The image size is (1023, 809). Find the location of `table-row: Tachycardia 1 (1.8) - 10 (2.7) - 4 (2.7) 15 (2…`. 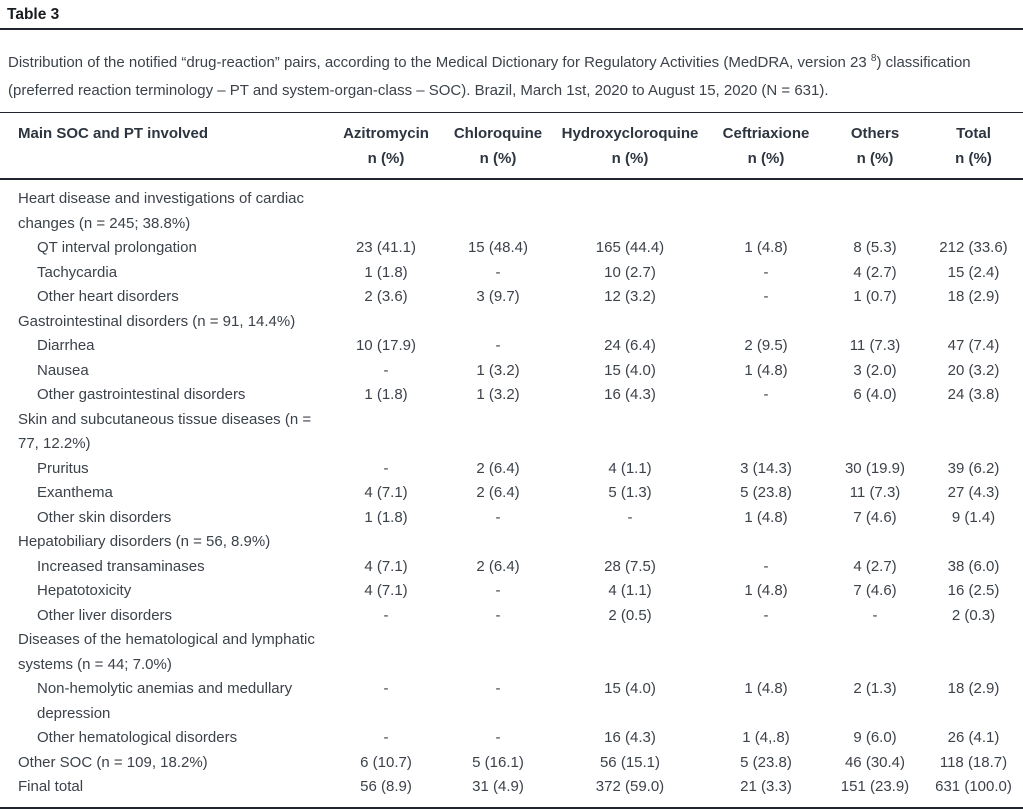

table-row: Tachycardia 1 (1.8) - 10 (2.7) - 4 (2.7) 15 (2… is located at coordinates (511, 273).